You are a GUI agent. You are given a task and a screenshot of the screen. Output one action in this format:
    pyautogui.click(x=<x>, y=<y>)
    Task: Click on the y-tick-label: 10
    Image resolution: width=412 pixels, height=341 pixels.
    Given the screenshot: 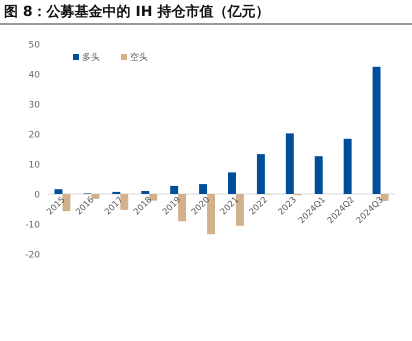 What is the action you would take?
    pyautogui.click(x=34, y=165)
    